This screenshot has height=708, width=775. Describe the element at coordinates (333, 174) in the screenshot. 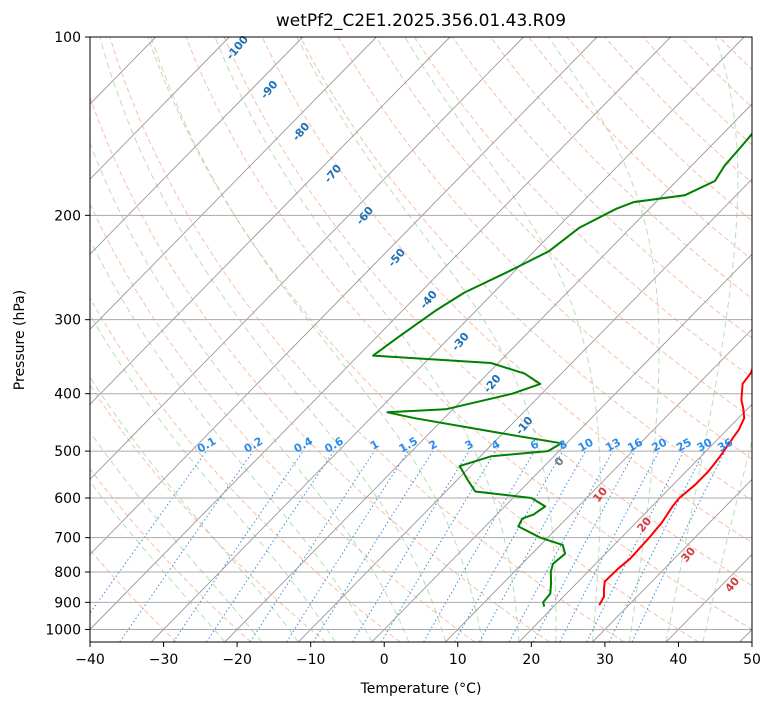

I see `dry-adiabat-label: -70` at that location.